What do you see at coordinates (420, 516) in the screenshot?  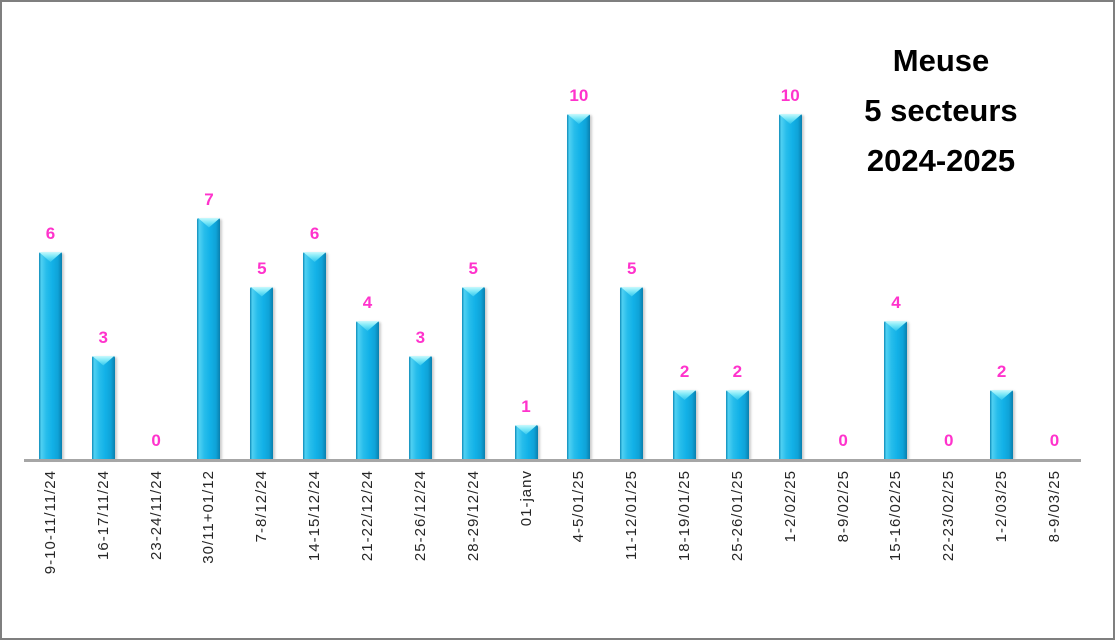 I see `x-axis-label: 25-26/12/24` at bounding box center [420, 516].